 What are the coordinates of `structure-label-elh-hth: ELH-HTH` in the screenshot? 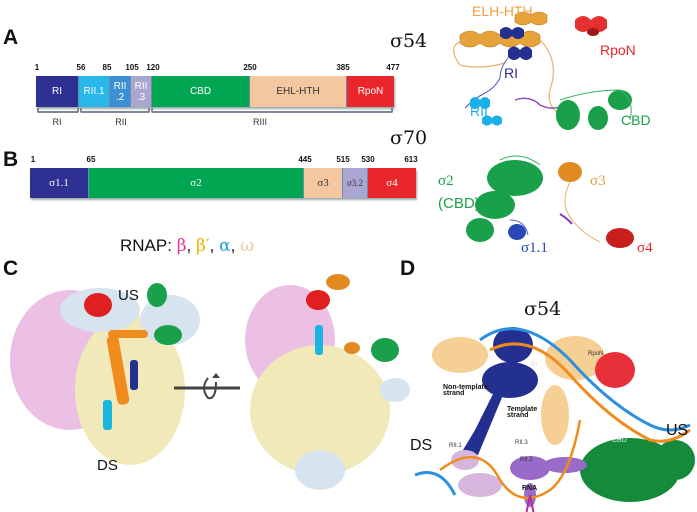 It's located at (502, 11).